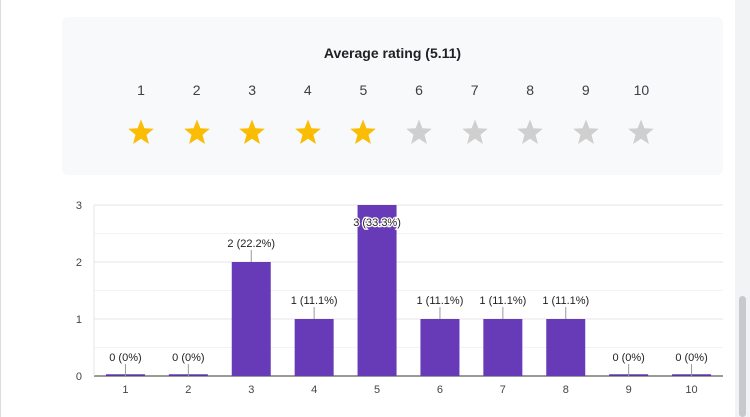 The image size is (750, 417). I want to click on data-label: 2 (22.2%), so click(251, 244).